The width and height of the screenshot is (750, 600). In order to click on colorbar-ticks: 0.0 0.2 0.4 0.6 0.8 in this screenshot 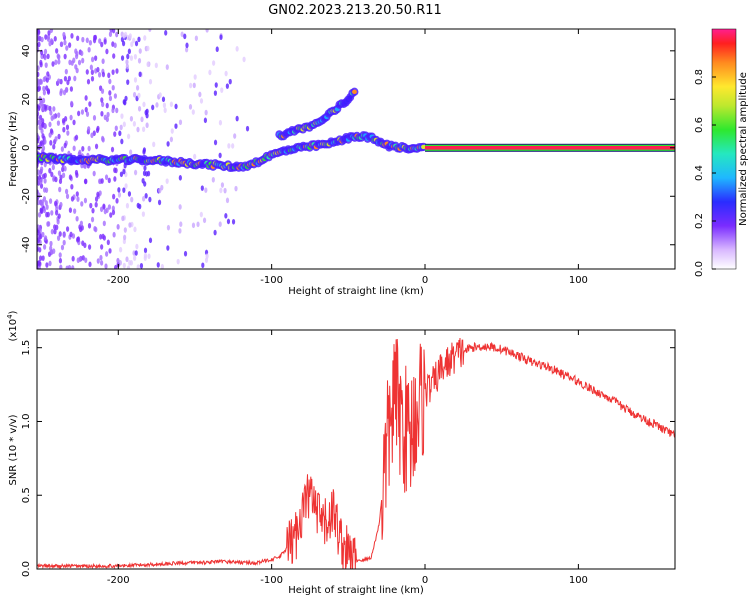, I will do `click(705, 173)`.